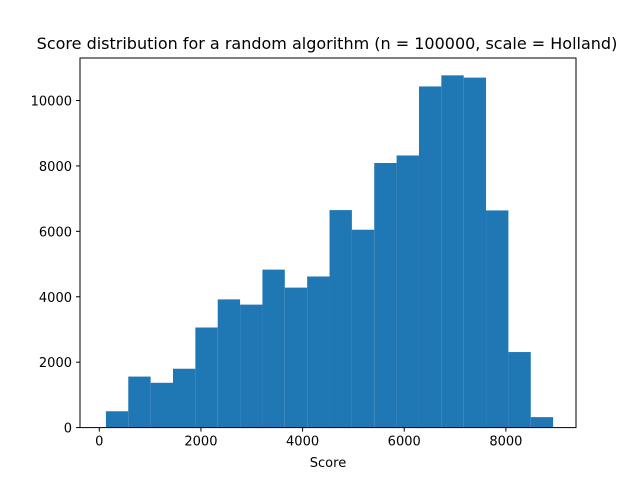  I want to click on x-axis-title: Score, so click(328, 463).